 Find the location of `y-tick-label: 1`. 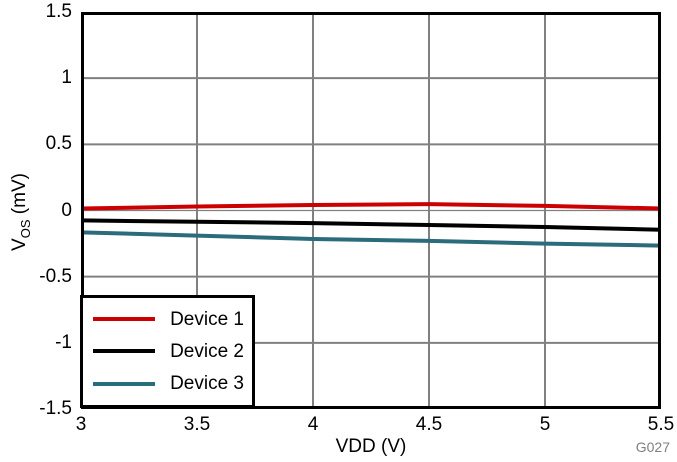

y-tick-label: 1 is located at coordinates (66, 78).